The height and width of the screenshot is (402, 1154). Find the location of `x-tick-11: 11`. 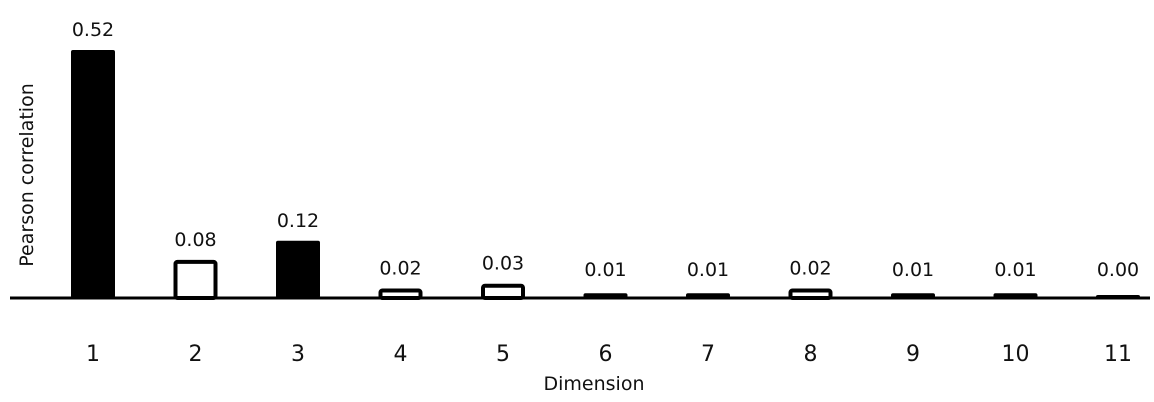

x-tick-11: 11 is located at coordinates (1118, 354).